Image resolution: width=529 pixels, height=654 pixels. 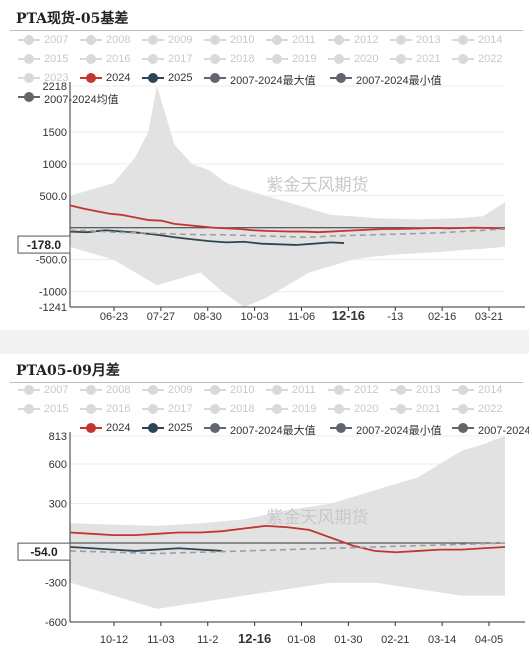 I want to click on x-tick-label: 08-30, so click(x=208, y=317).